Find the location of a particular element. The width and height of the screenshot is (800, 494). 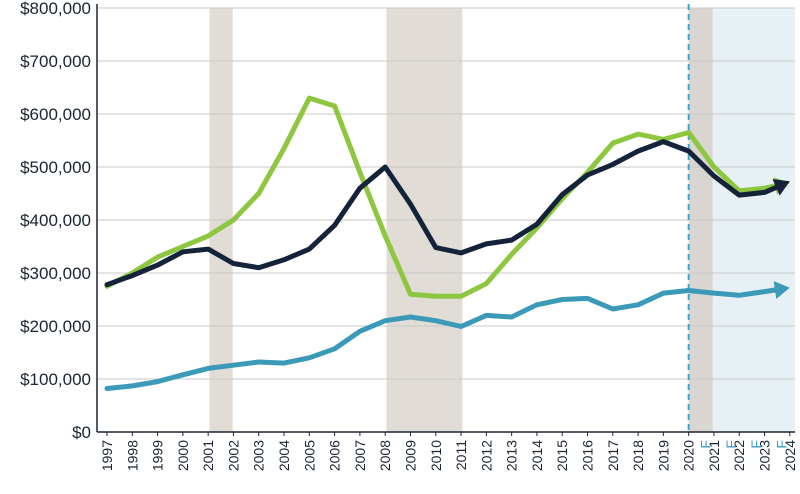

x-tick-label: 2023 is located at coordinates (765, 455).